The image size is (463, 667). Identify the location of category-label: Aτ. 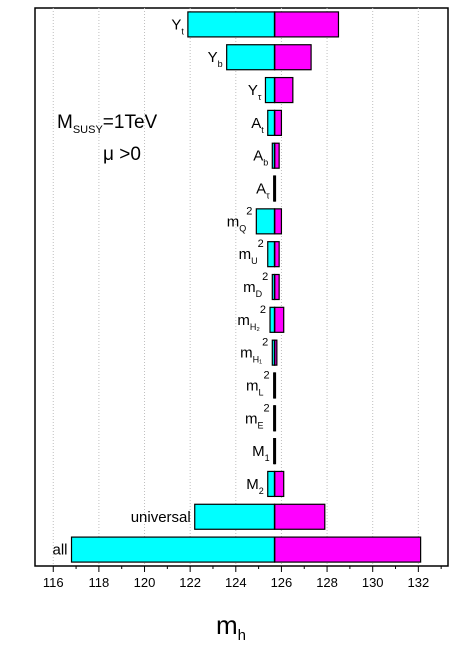
(263, 191).